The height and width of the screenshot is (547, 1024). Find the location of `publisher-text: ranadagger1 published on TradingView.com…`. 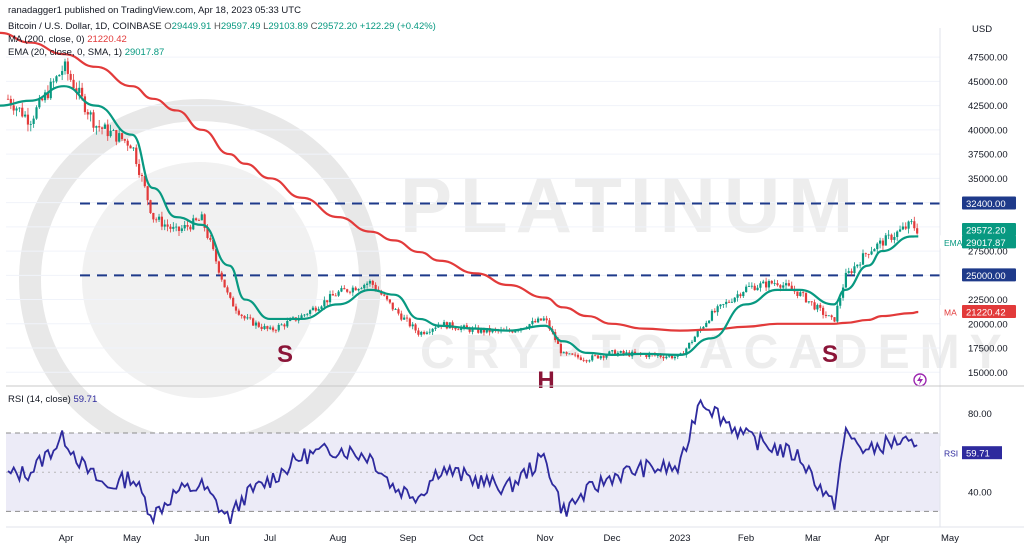

publisher-text: ranadagger1 published on TradingView.com… is located at coordinates (154, 10).